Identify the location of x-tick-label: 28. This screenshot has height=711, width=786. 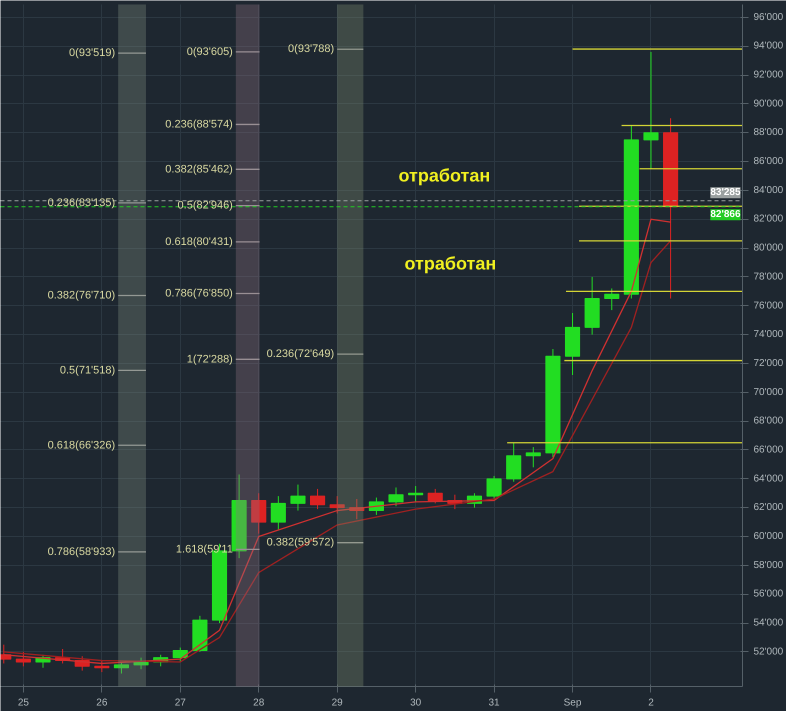
(259, 703).